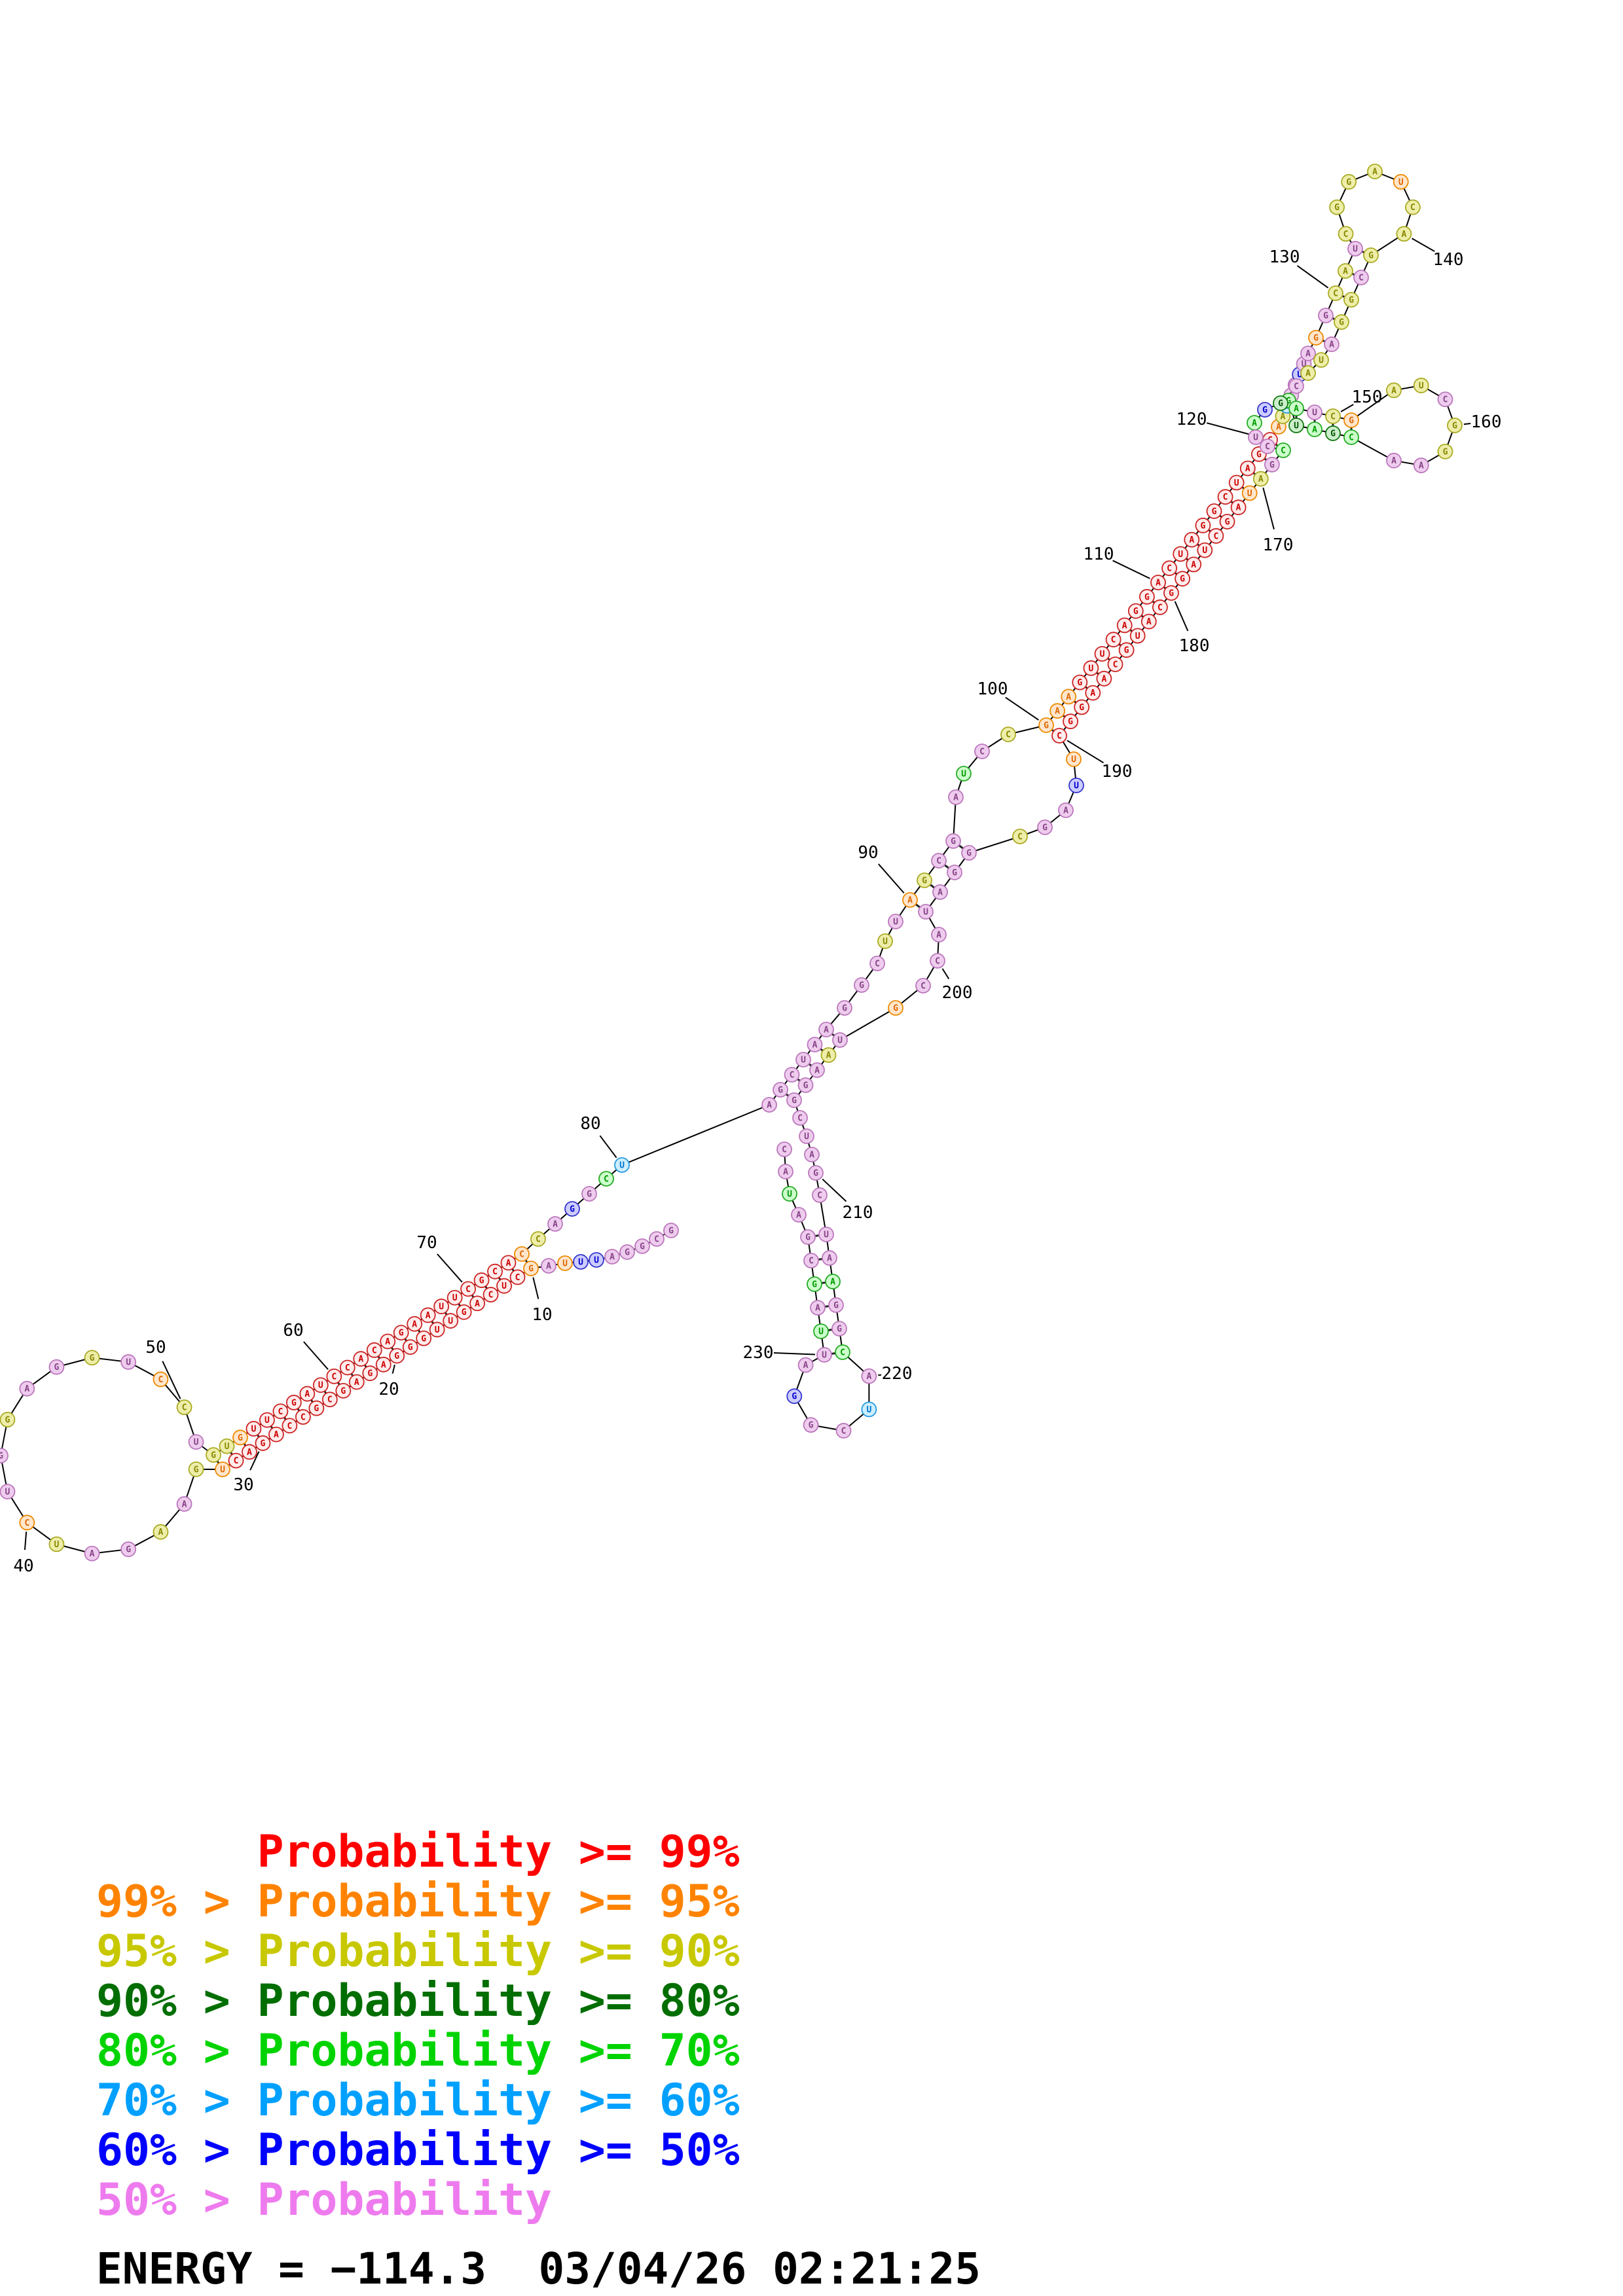 This screenshot has width=1623, height=2296. I want to click on position-label: 160, so click(1486, 422).